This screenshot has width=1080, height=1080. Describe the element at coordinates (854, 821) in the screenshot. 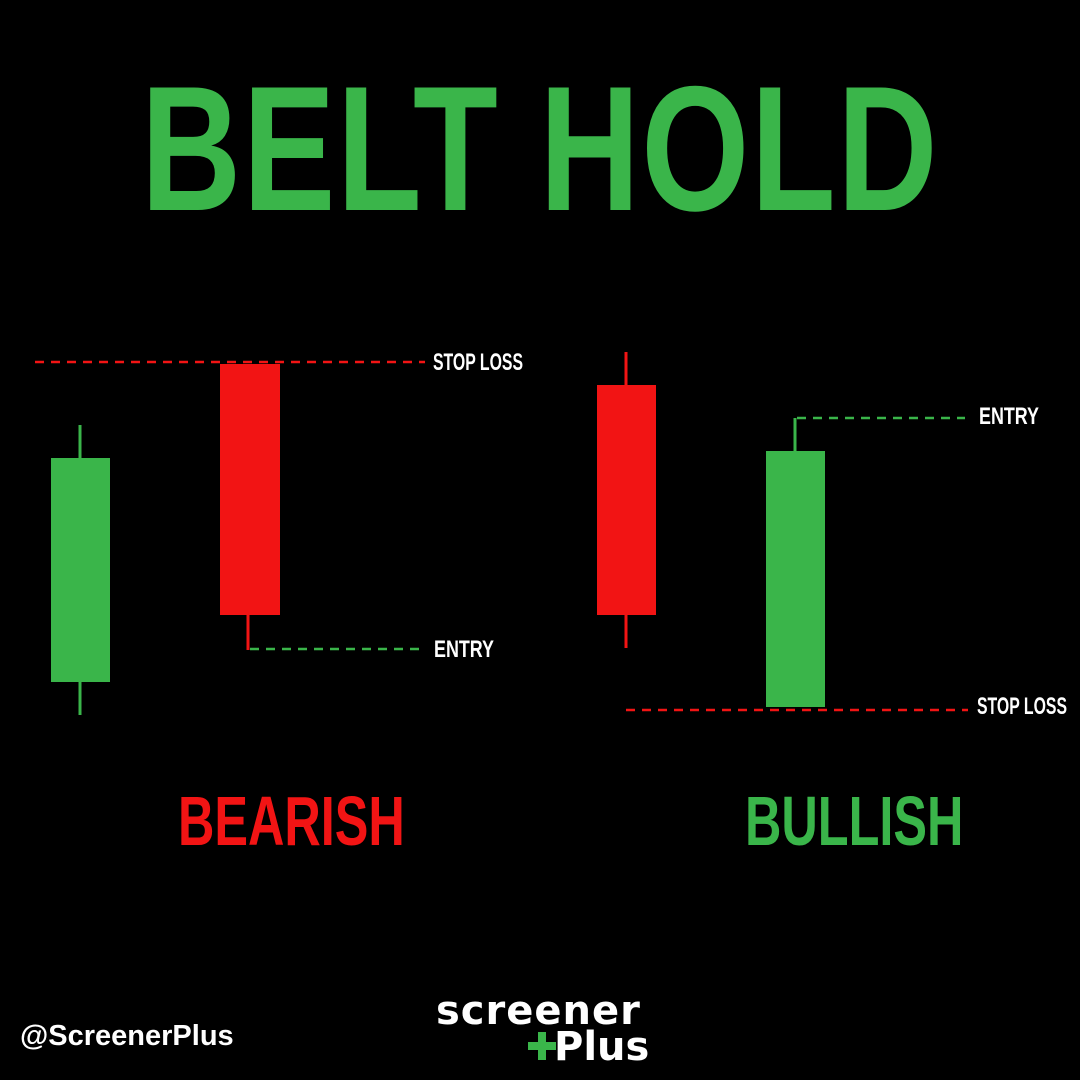

I see `bullish-label: BULLISH` at that location.